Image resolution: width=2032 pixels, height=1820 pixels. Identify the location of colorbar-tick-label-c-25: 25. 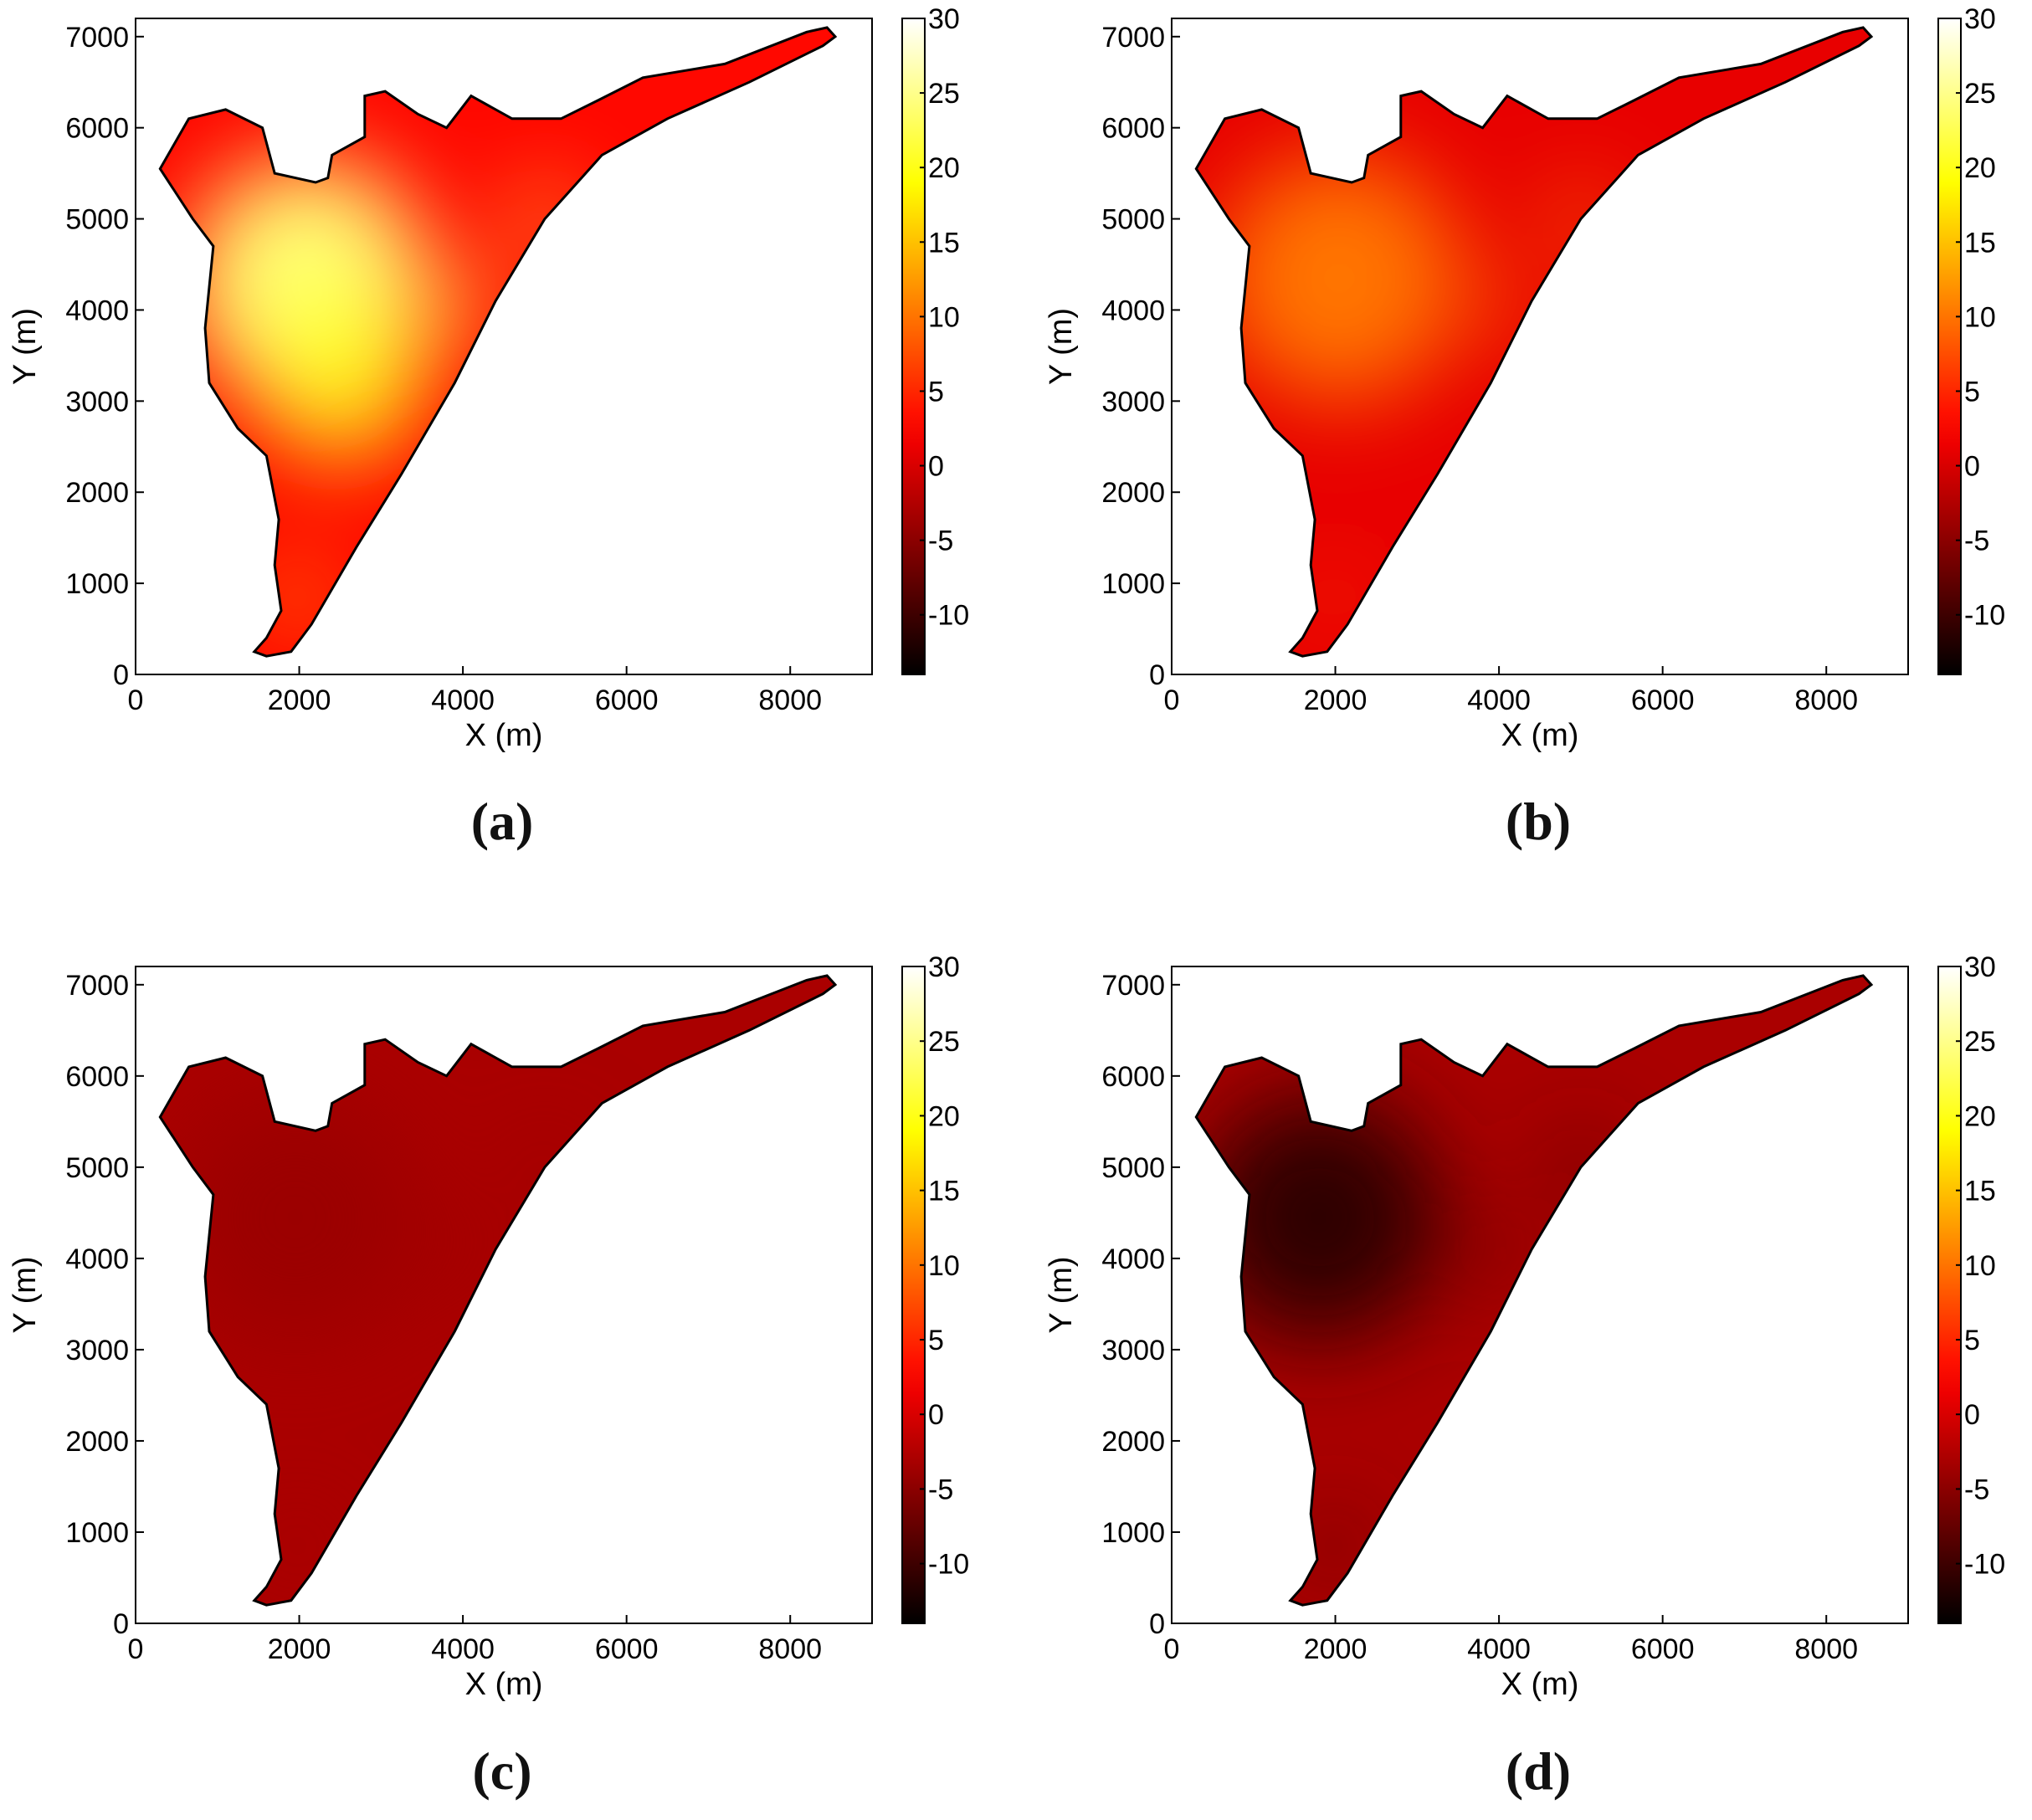
(944, 1042).